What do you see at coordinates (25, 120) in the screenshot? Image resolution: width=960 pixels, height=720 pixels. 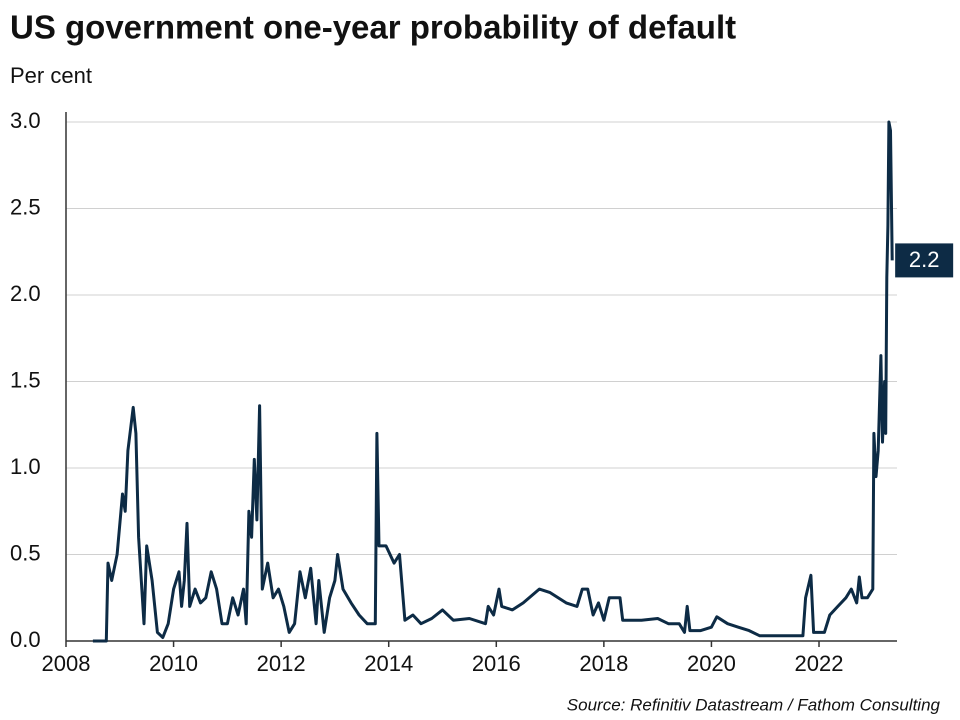 I see `y-tick-label: 3.0` at bounding box center [25, 120].